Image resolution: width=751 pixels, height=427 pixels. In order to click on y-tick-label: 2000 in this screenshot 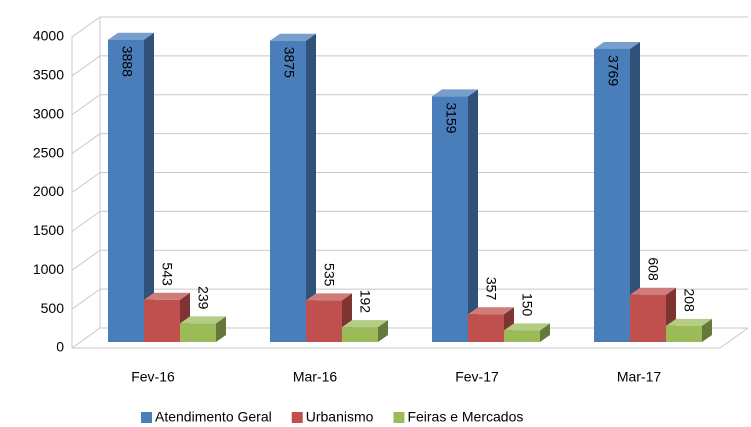, I will do `click(48, 191)`.